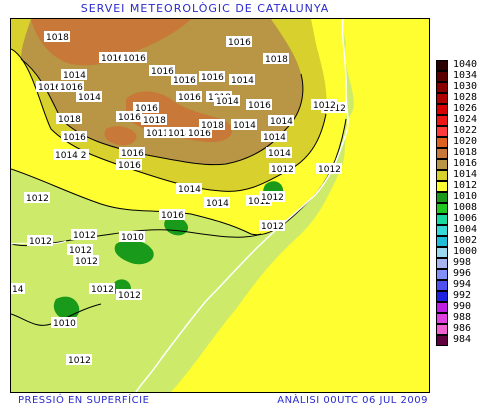  Describe the element at coordinates (465, 108) in the screenshot. I see `legend-label: 1026` at that location.